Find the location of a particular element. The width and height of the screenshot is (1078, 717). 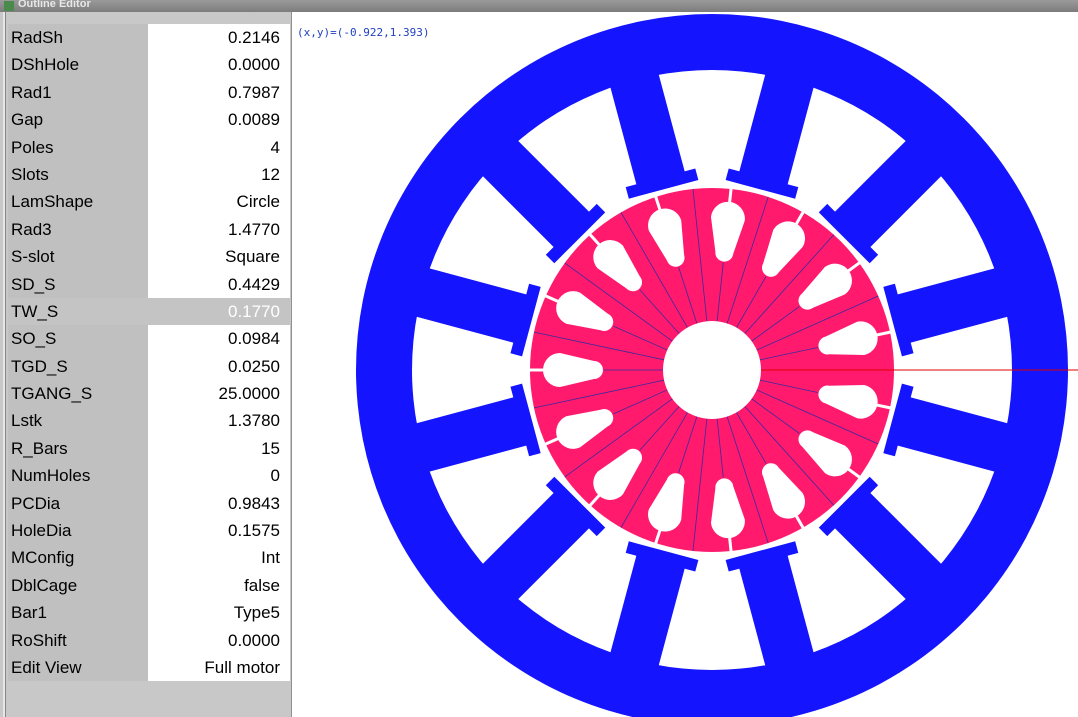

property-row: SD_S 0.4429 is located at coordinates (149, 284).